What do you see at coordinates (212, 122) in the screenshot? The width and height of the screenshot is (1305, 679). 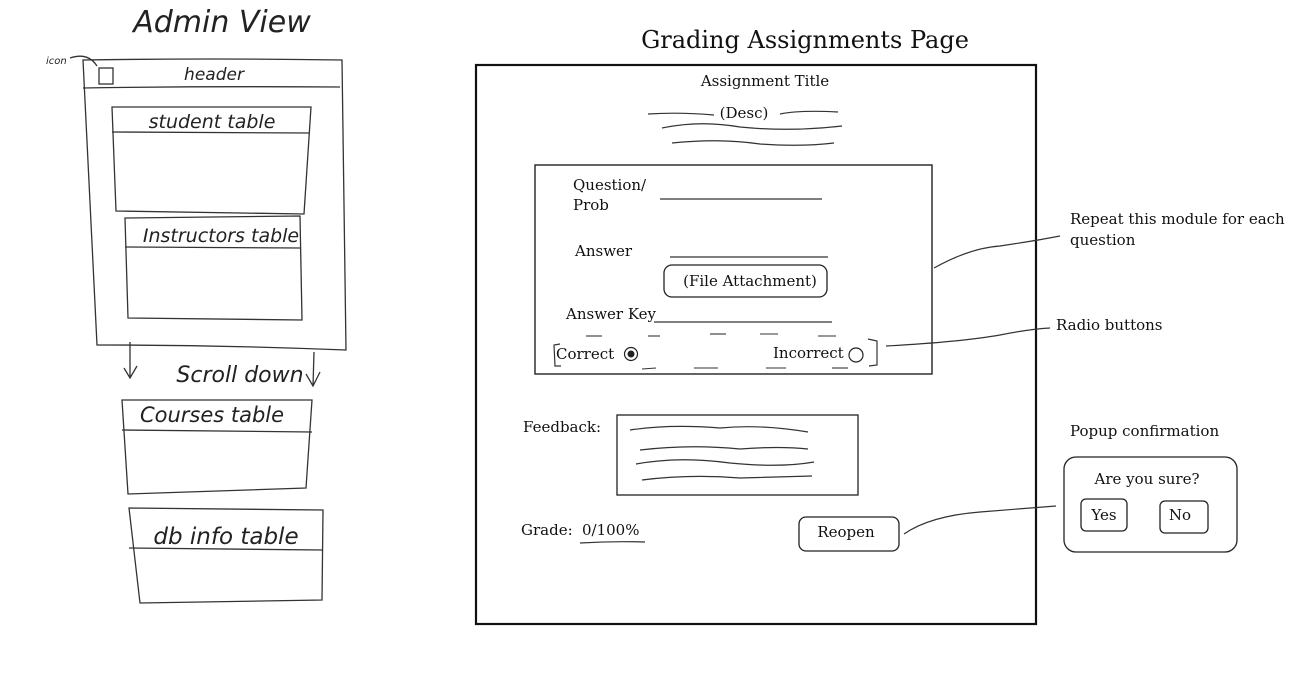 I see `student-table-label: student table` at bounding box center [212, 122].